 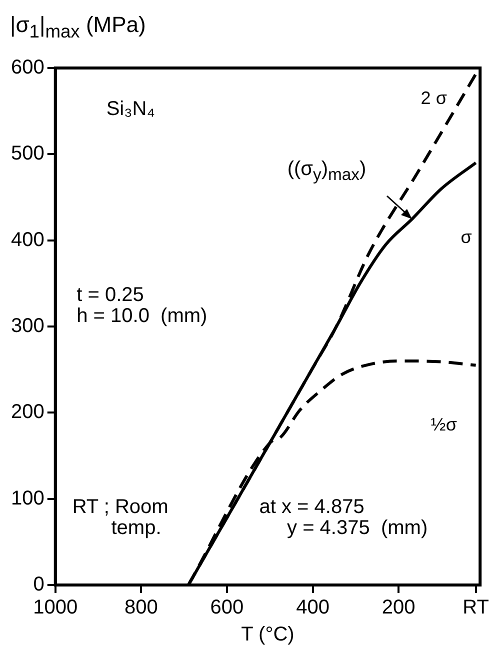 What do you see at coordinates (27, 67) in the screenshot?
I see `y-tick-label: 600` at bounding box center [27, 67].